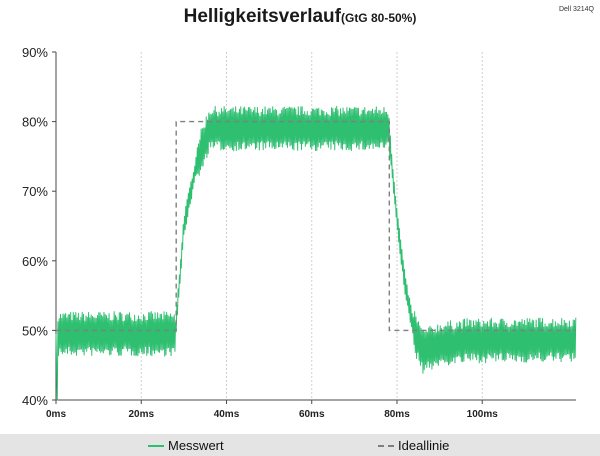 Image resolution: width=600 pixels, height=456 pixels. Describe the element at coordinates (397, 414) in the screenshot. I see `x-tick-label: 80ms` at that location.